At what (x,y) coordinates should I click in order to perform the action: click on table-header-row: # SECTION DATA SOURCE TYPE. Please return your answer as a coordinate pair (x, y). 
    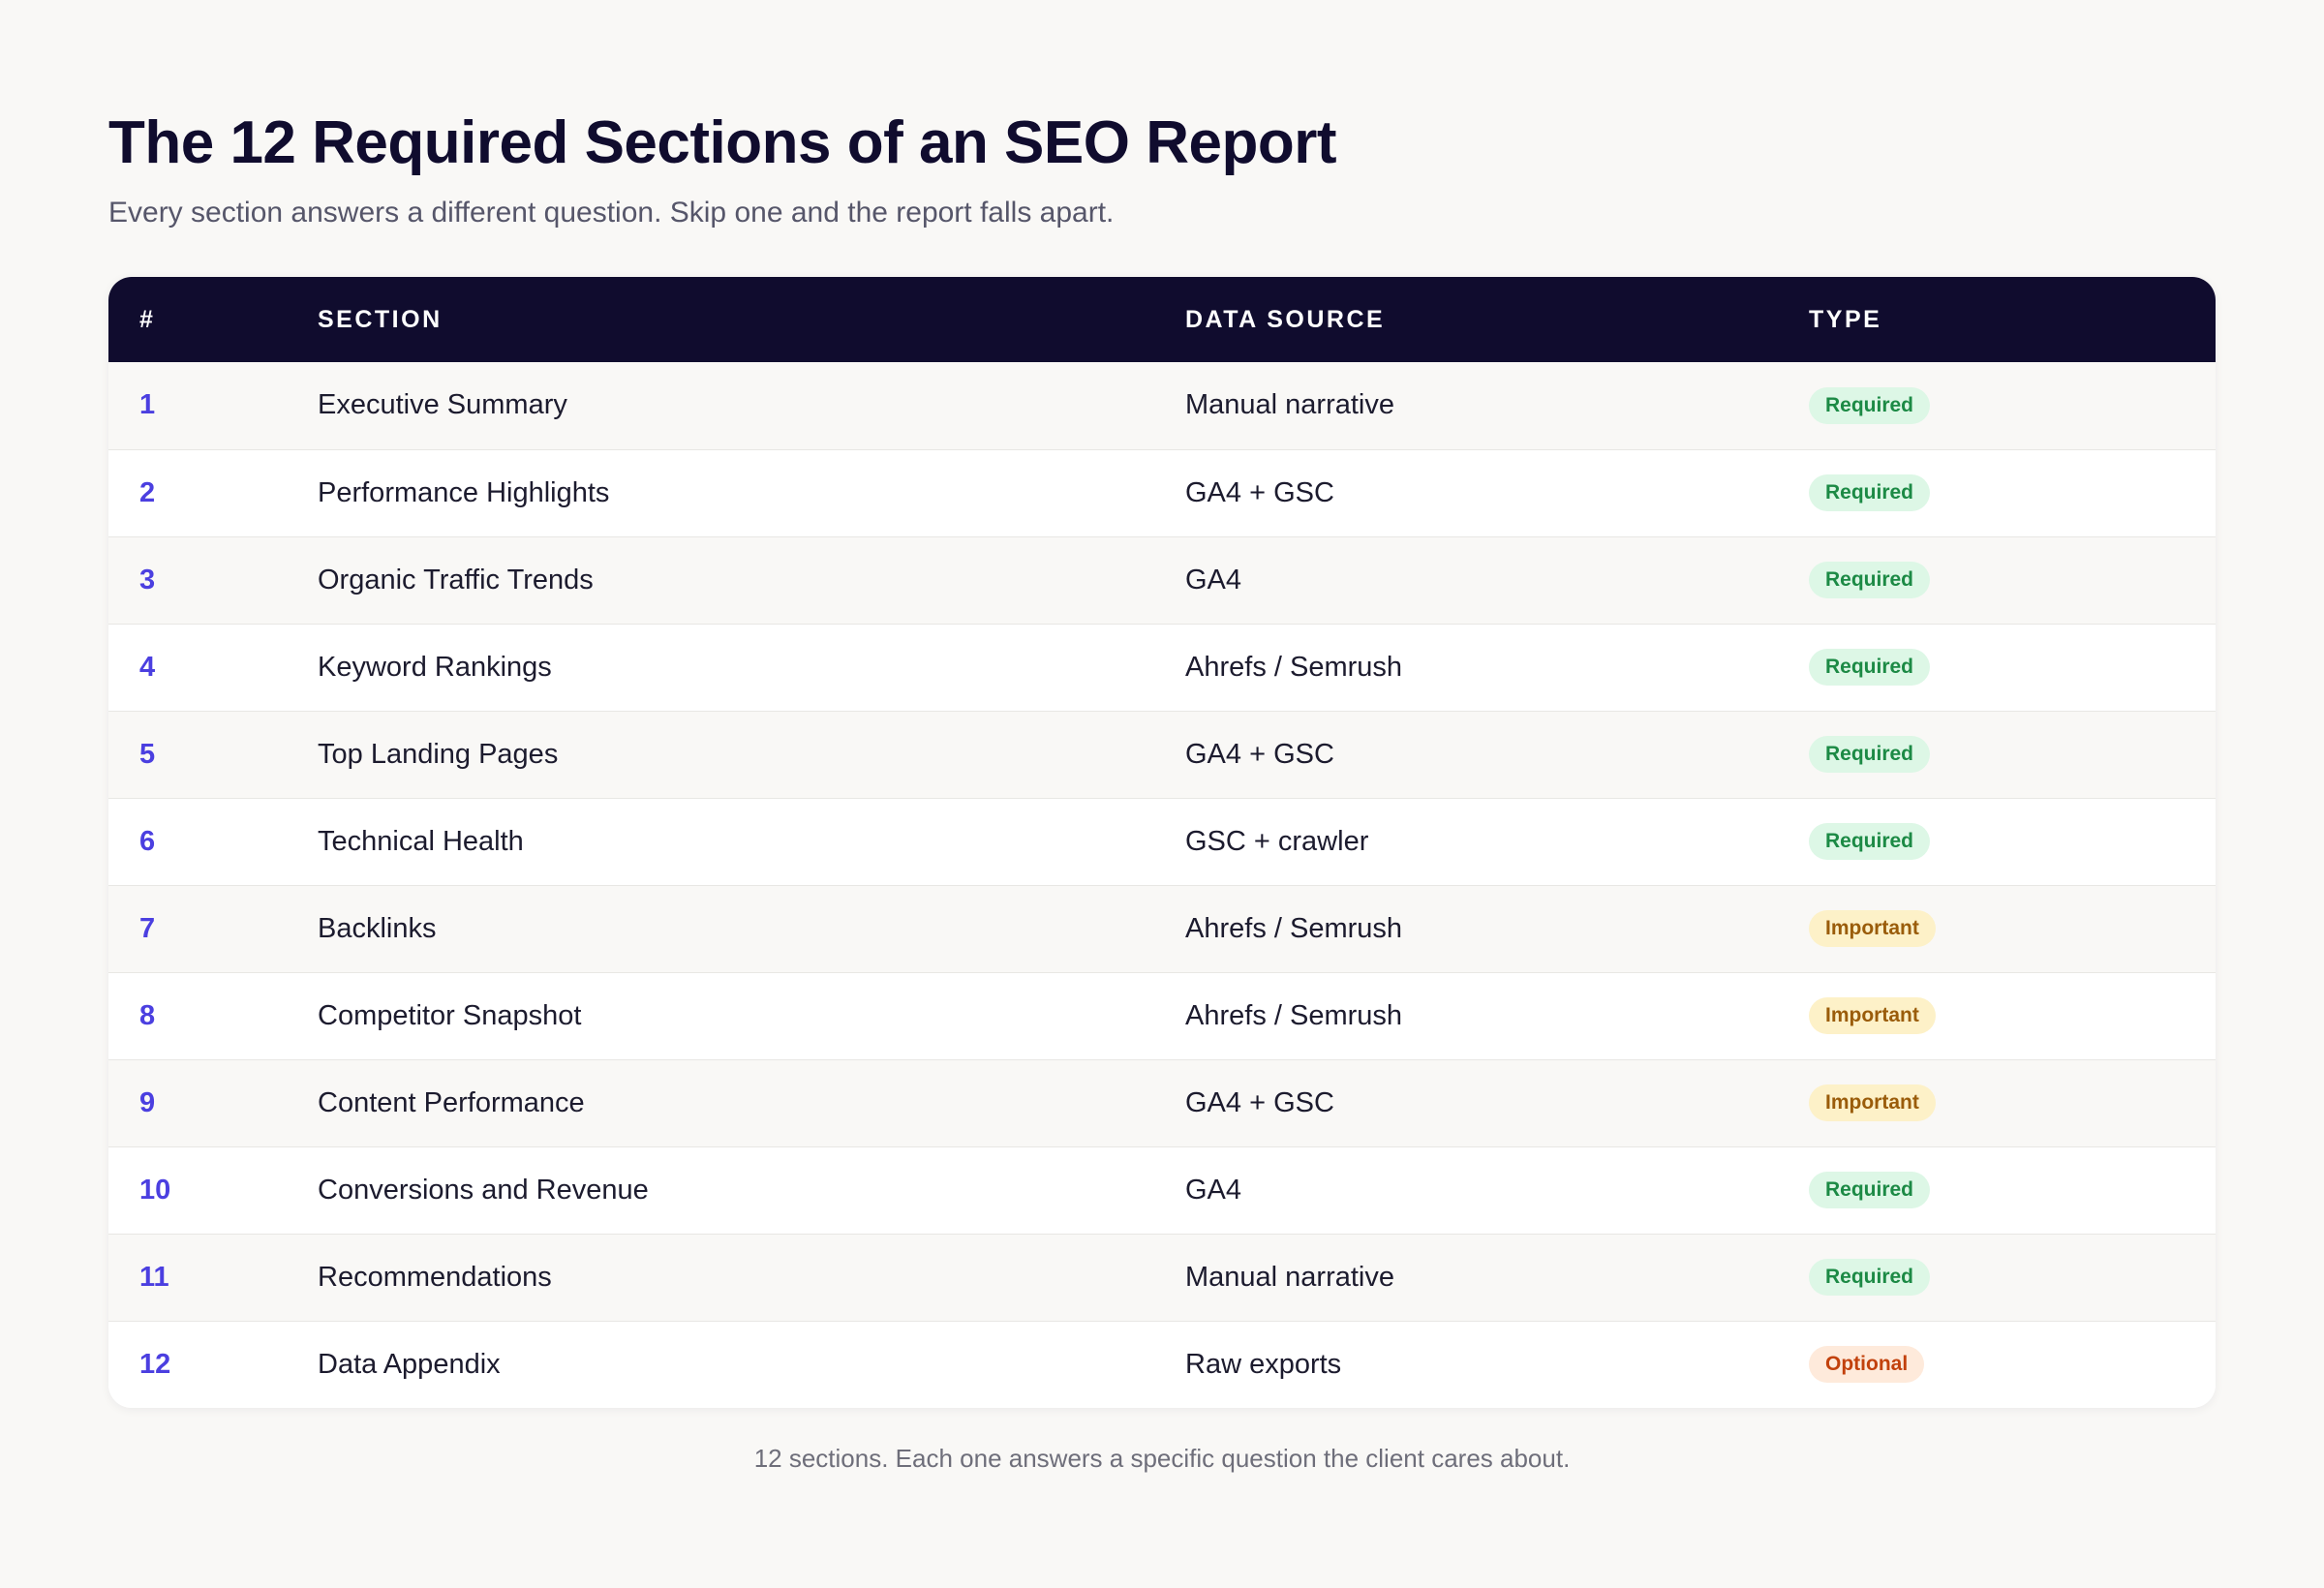
    Looking at the image, I should click on (1162, 319).